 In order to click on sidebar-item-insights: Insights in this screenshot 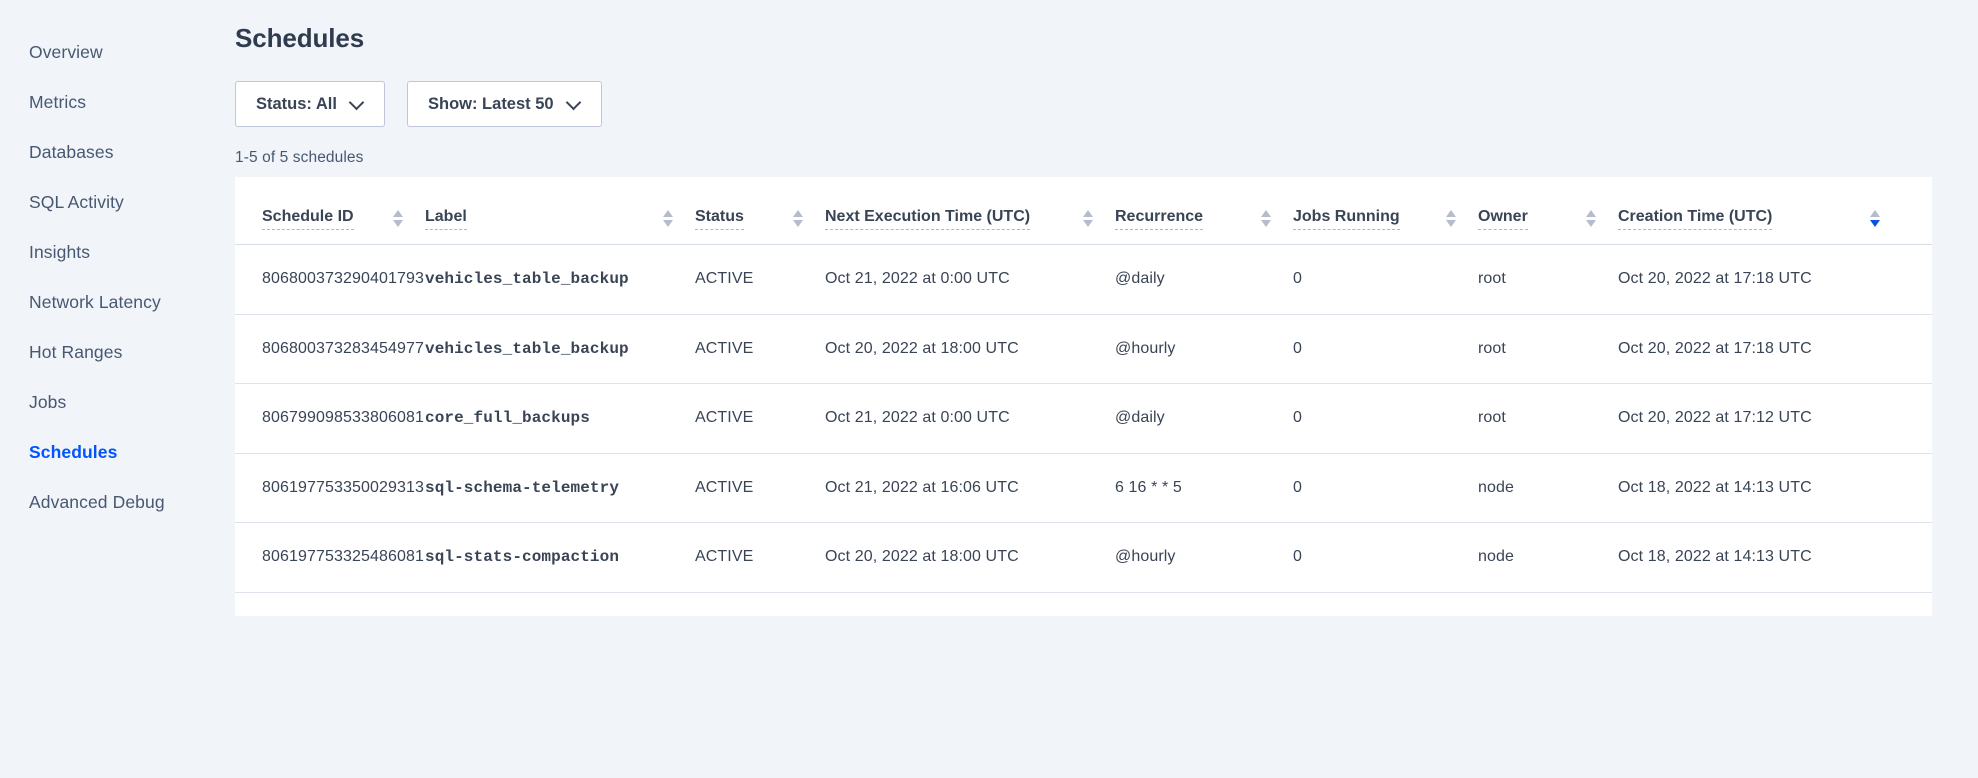, I will do `click(117, 252)`.